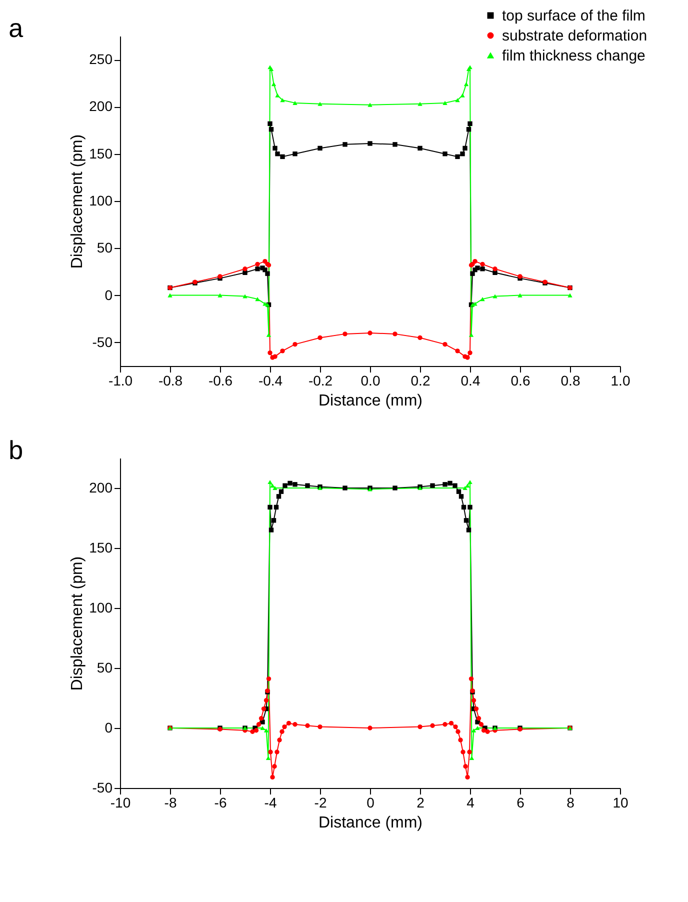  Describe the element at coordinates (120, 380) in the screenshot. I see `x-tick-label: -1.0` at that location.